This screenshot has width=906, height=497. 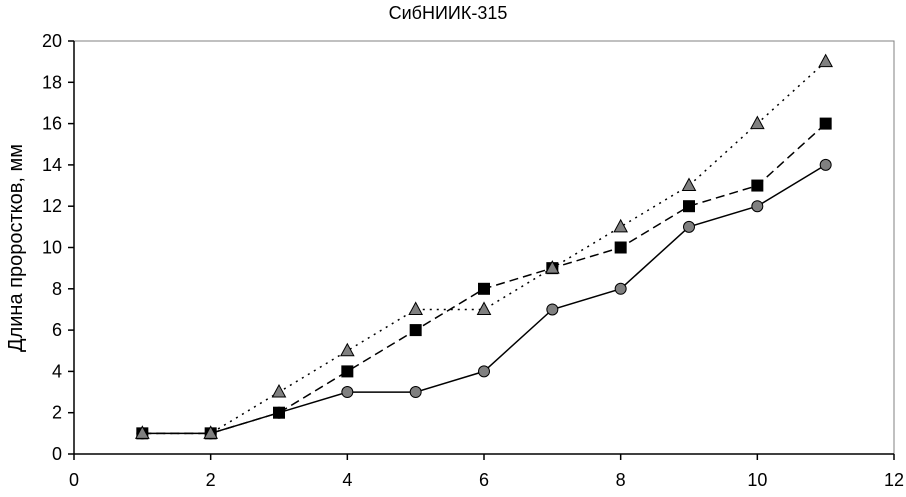 I want to click on x-tick-label: 10, so click(x=757, y=480).